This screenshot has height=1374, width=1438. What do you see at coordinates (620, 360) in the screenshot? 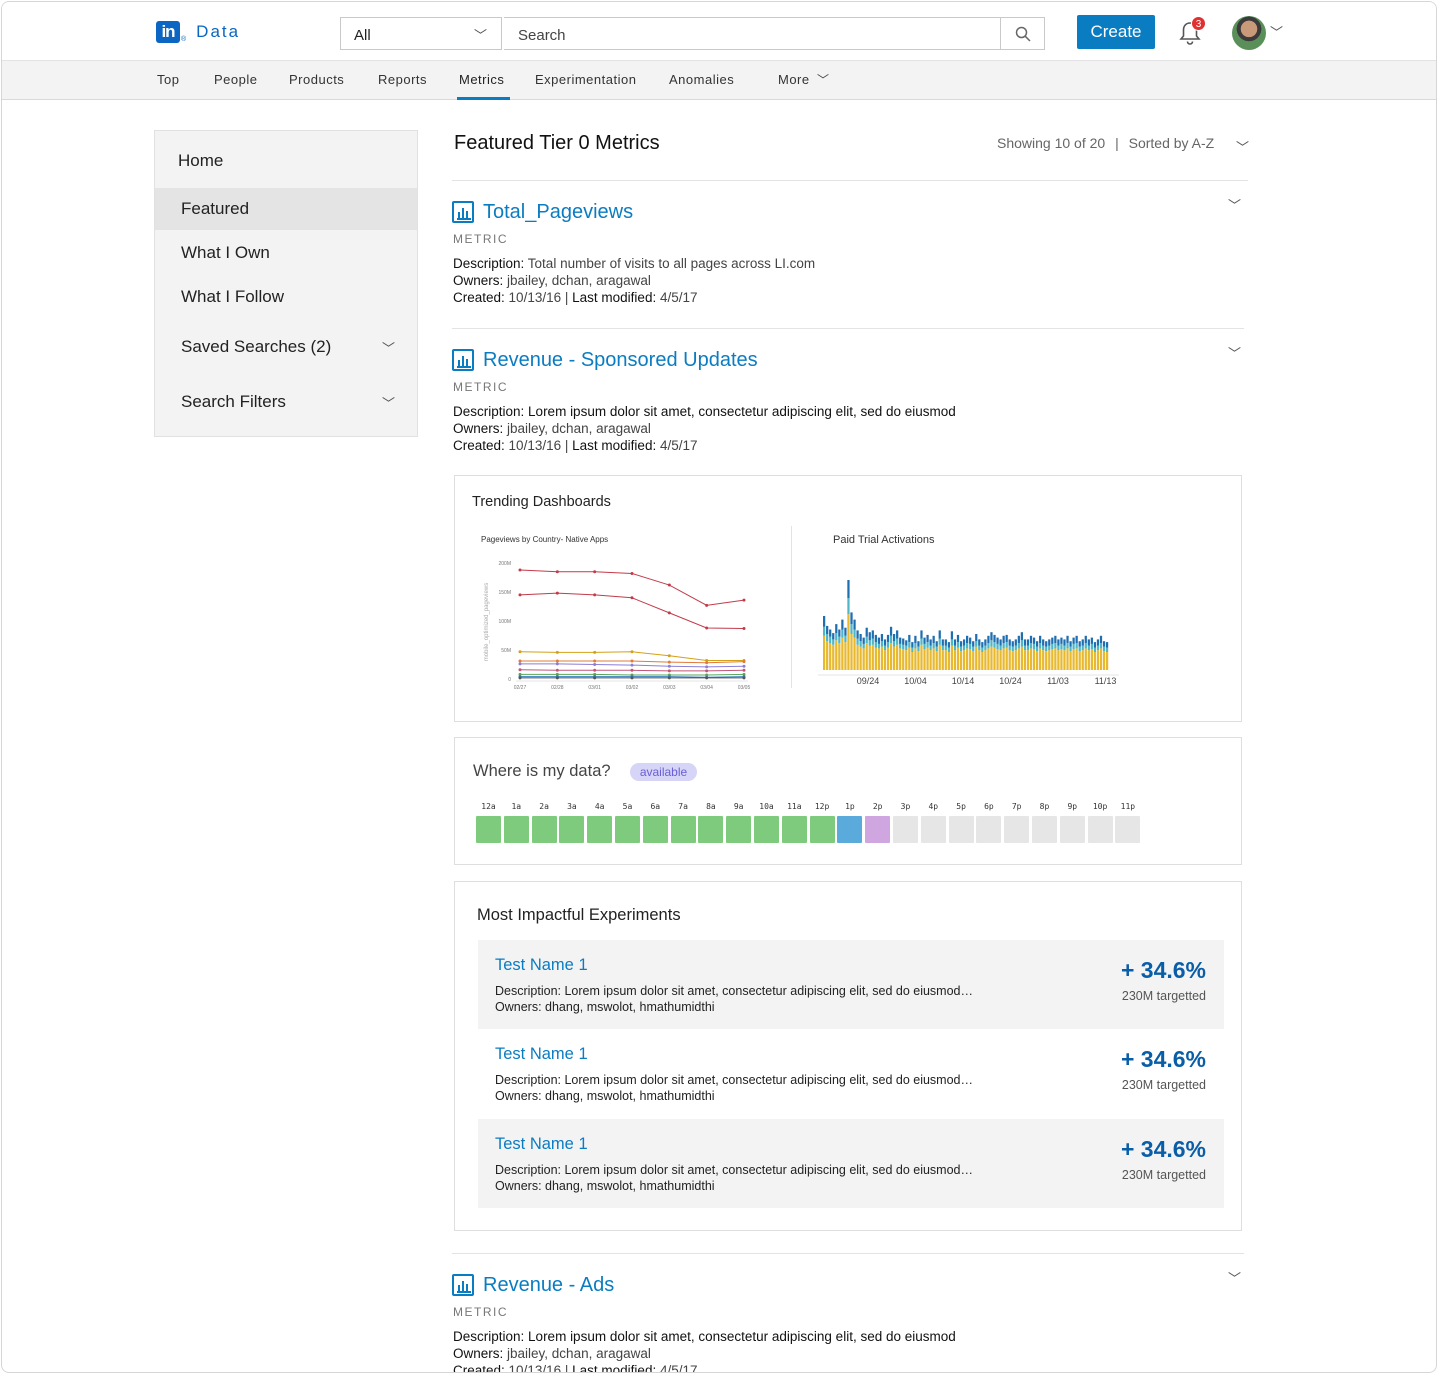
I see `metric-title-link: Revenue - Sponsored Updates` at bounding box center [620, 360].